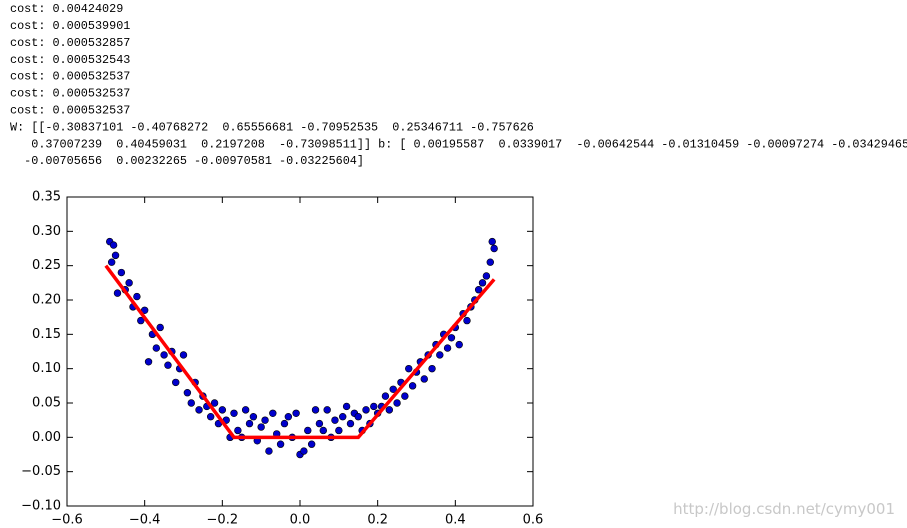 This screenshot has width=907, height=528. What do you see at coordinates (46, 231) in the screenshot?
I see `y-tick-label: 0.30` at bounding box center [46, 231].